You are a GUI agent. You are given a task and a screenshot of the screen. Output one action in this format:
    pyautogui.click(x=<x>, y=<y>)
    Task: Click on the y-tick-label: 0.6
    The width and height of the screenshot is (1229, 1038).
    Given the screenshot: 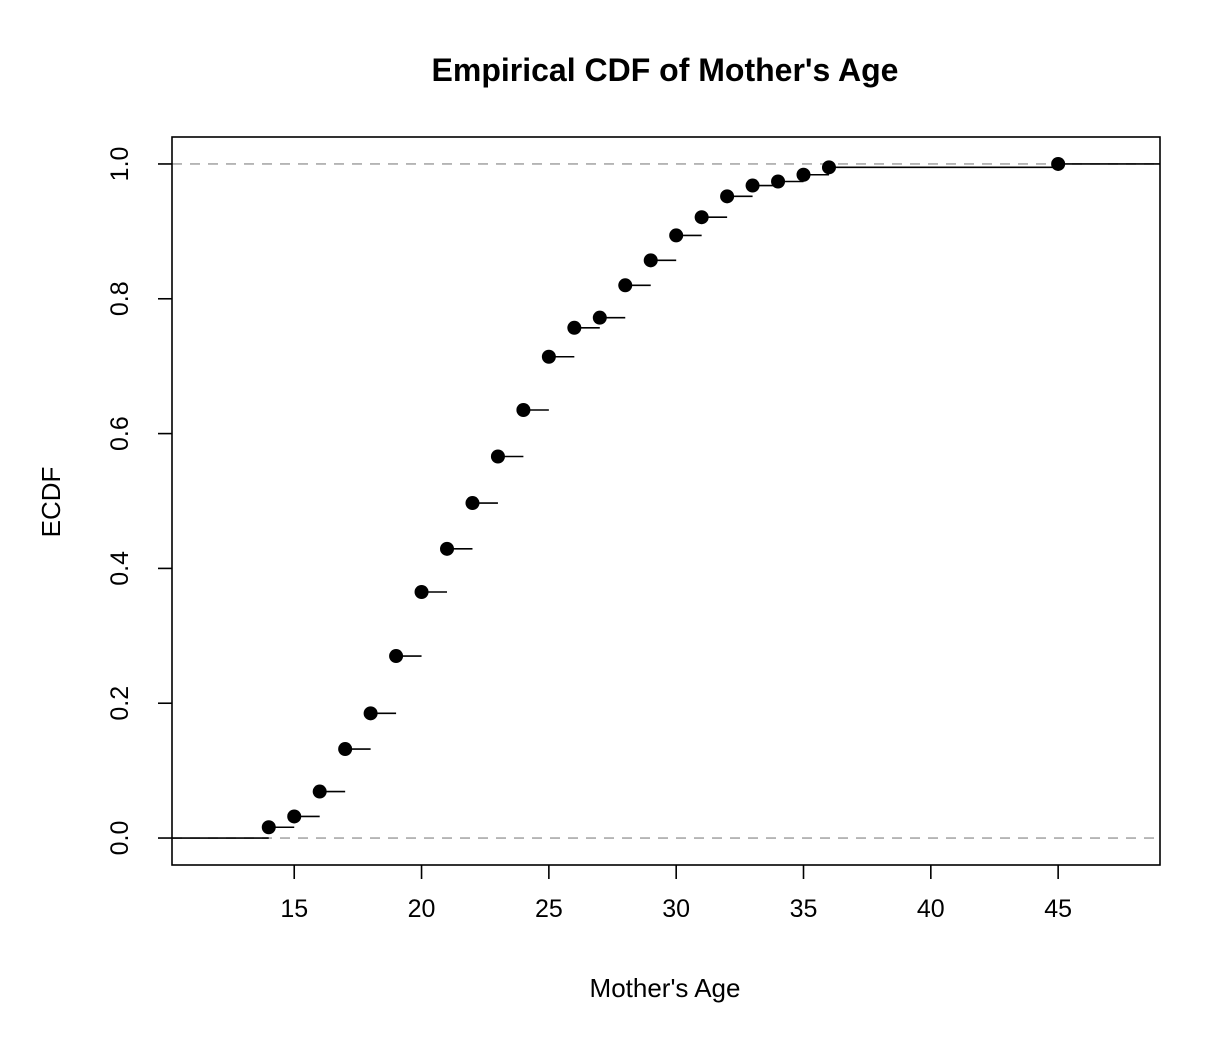 What is the action you would take?
    pyautogui.click(x=120, y=433)
    